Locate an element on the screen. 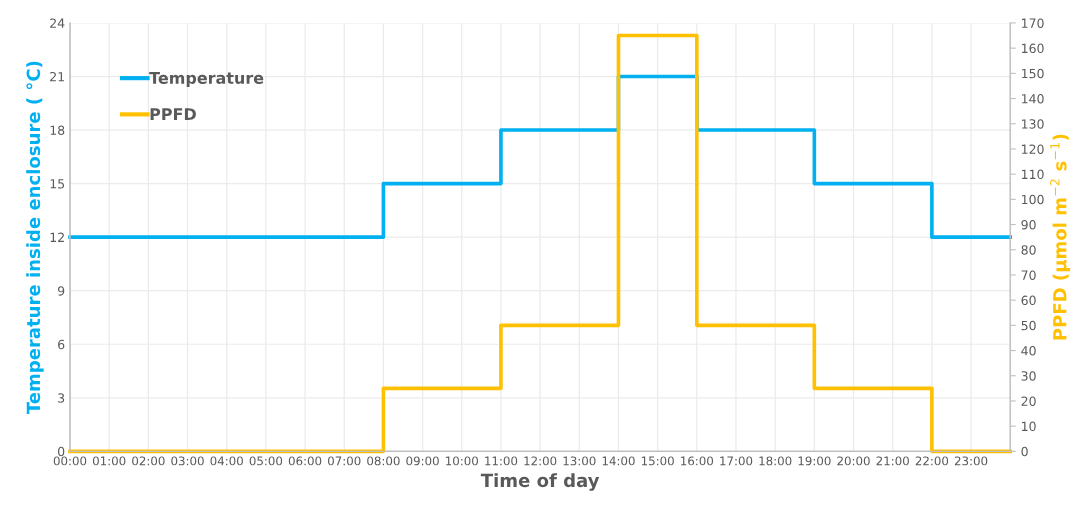 The width and height of the screenshot is (1077, 510). legend-label: Temperature is located at coordinates (206, 80).